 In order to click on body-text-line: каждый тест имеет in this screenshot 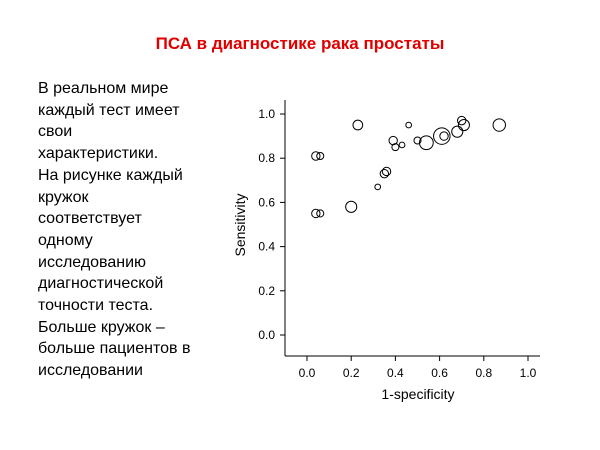, I will do `click(109, 110)`.